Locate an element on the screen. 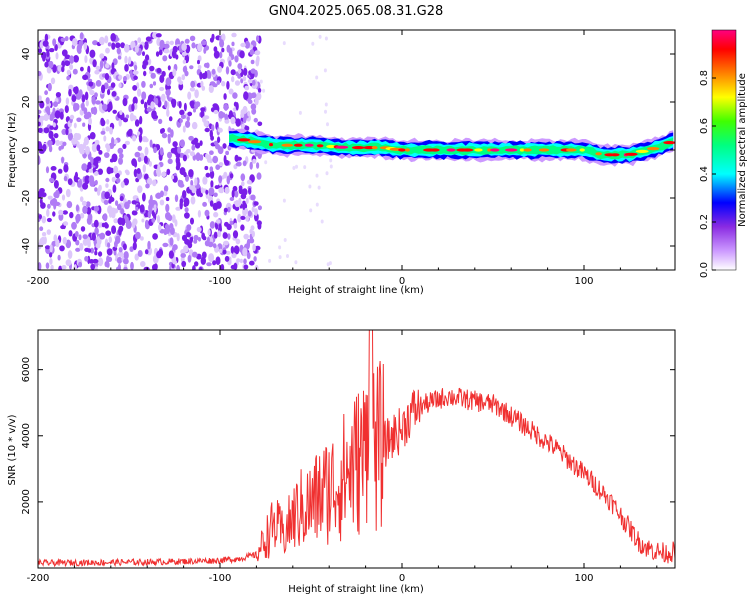 The width and height of the screenshot is (750, 600). x-tick-label: 0 is located at coordinates (402, 578).